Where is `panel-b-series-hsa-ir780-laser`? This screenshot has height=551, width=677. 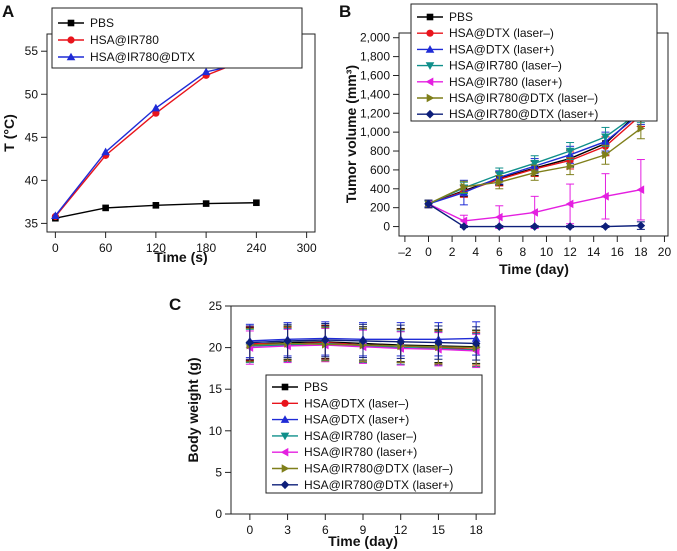 panel-b-series-hsa-ir780-laser is located at coordinates (534, 194).